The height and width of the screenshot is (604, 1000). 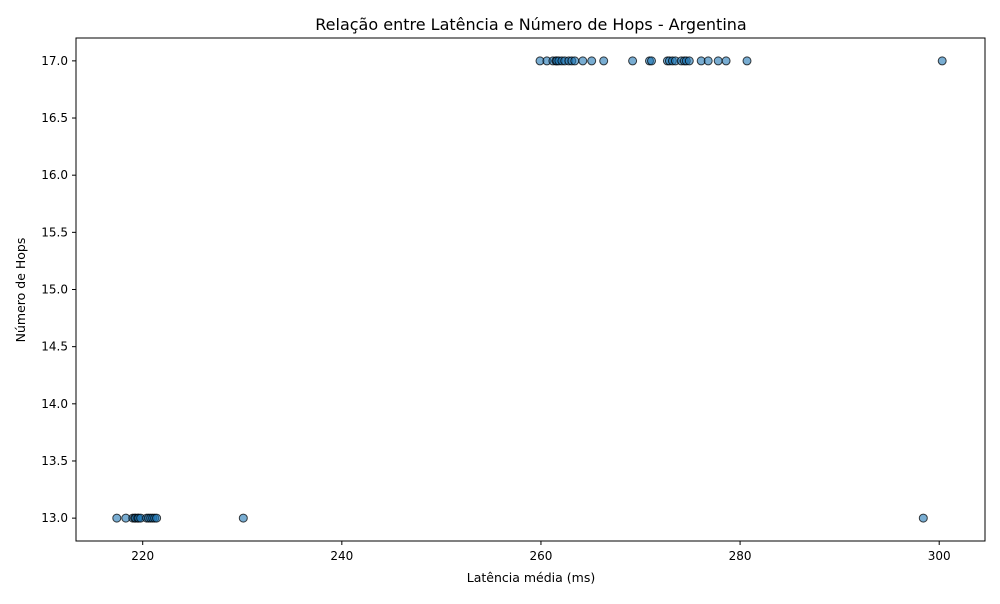 I want to click on x-axis-ticks: 220 240 260 280 300, so click(x=541, y=552).